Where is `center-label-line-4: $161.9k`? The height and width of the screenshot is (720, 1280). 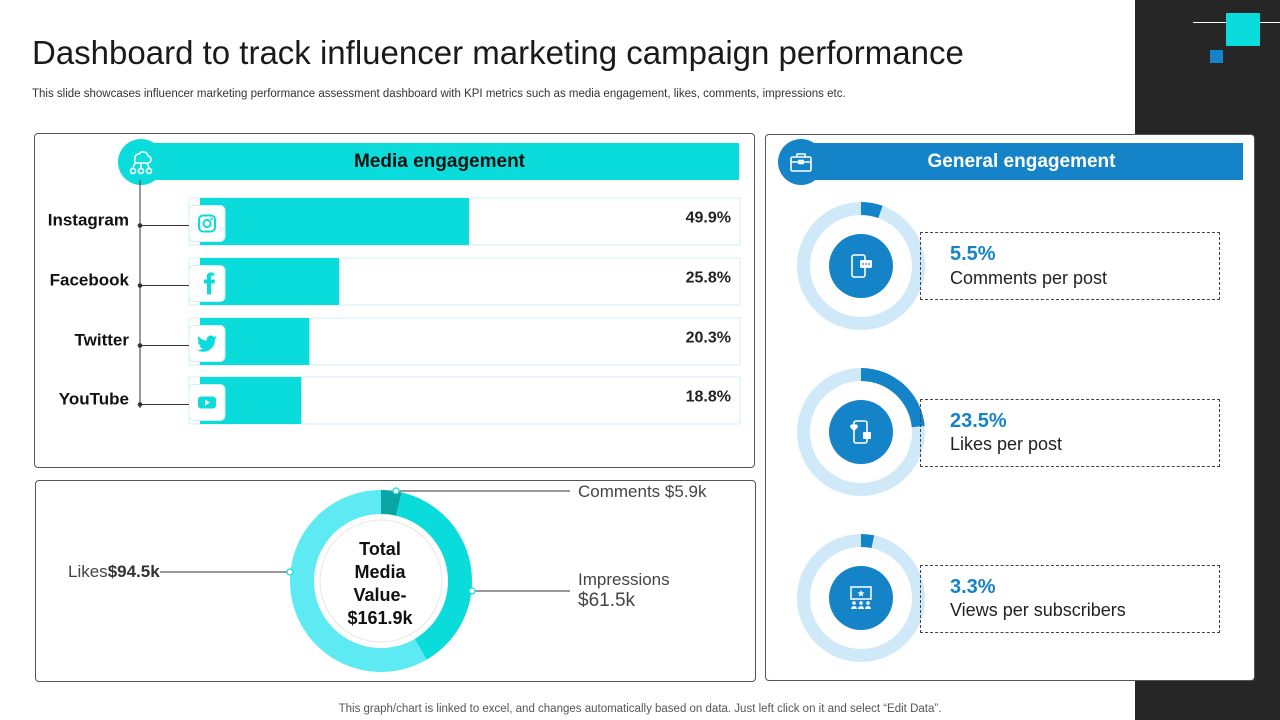 center-label-line-4: $161.9k is located at coordinates (380, 618).